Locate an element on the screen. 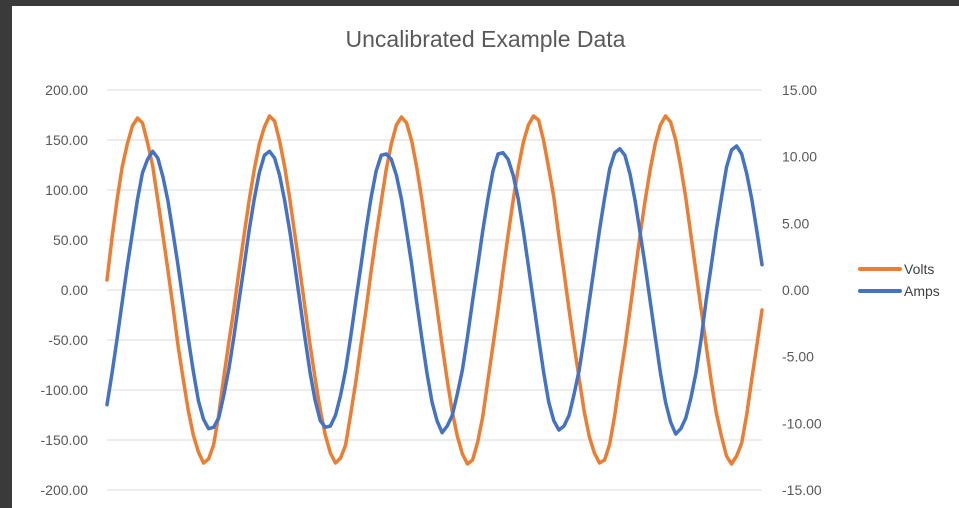  legend-item-amps: Amps is located at coordinates (899, 291).